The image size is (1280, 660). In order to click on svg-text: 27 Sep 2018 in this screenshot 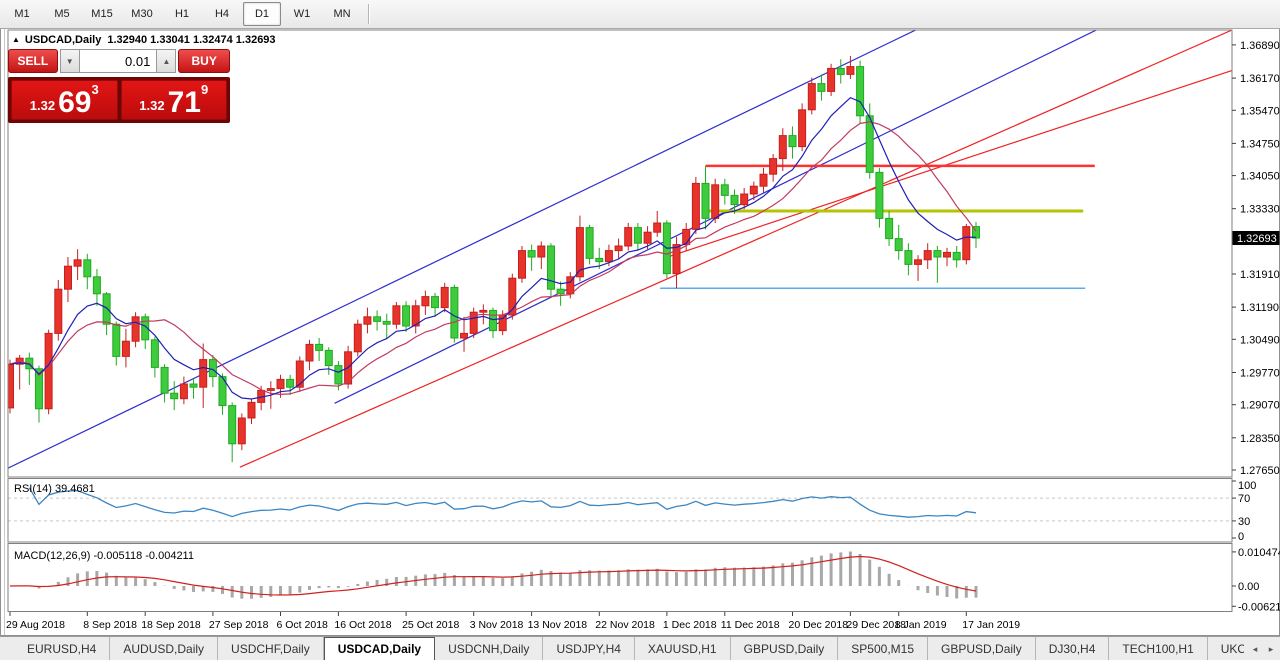, I will do `click(239, 625)`.